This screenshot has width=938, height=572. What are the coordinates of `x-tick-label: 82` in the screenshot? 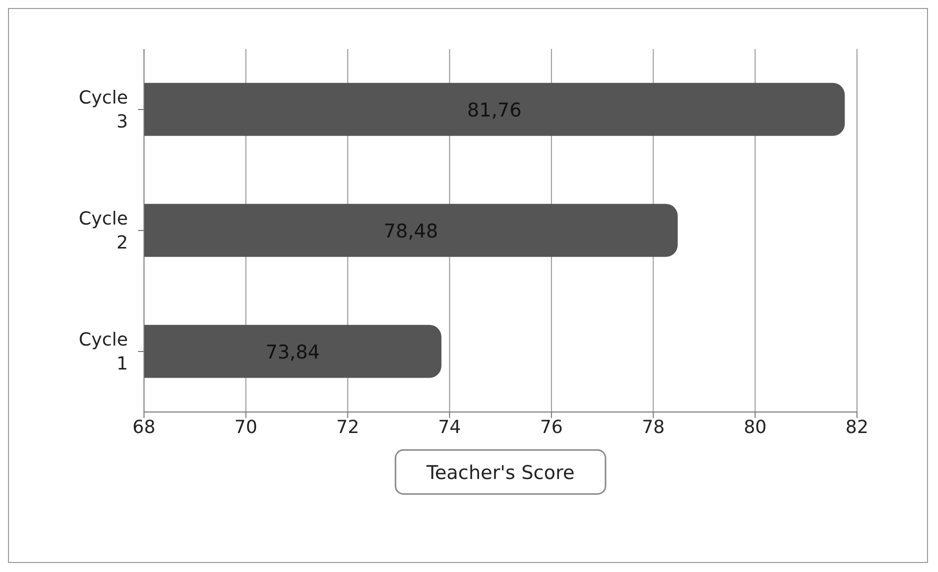 It's located at (857, 427).